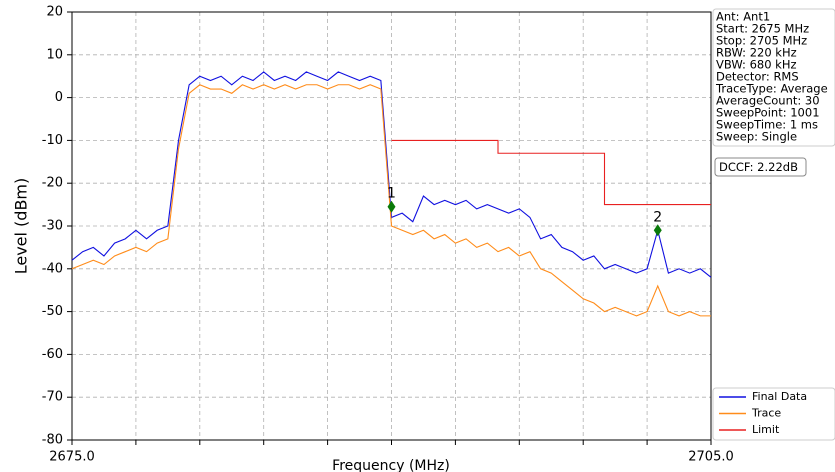 This screenshot has height=472, width=835. Describe the element at coordinates (743, 17) in the screenshot. I see `info-line: Ant: Ant1` at that location.